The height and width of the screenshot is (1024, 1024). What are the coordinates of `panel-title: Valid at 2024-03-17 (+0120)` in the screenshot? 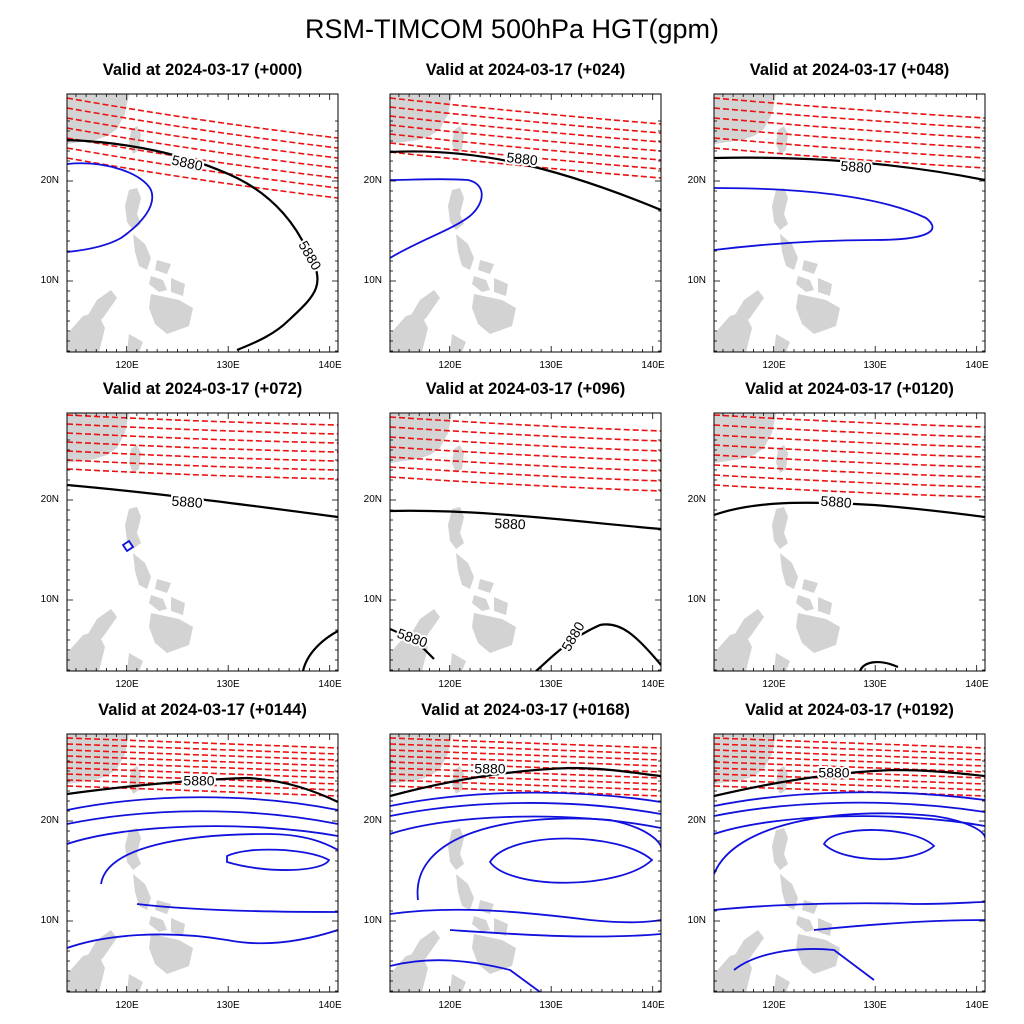 It's located at (849, 389).